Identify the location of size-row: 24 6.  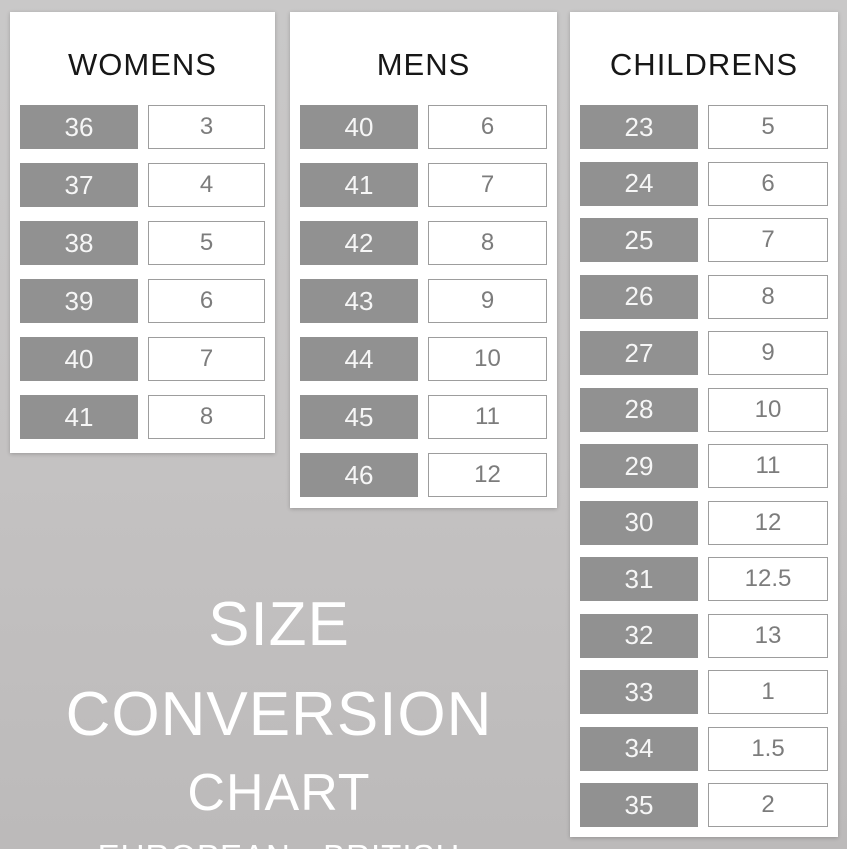
(704, 183).